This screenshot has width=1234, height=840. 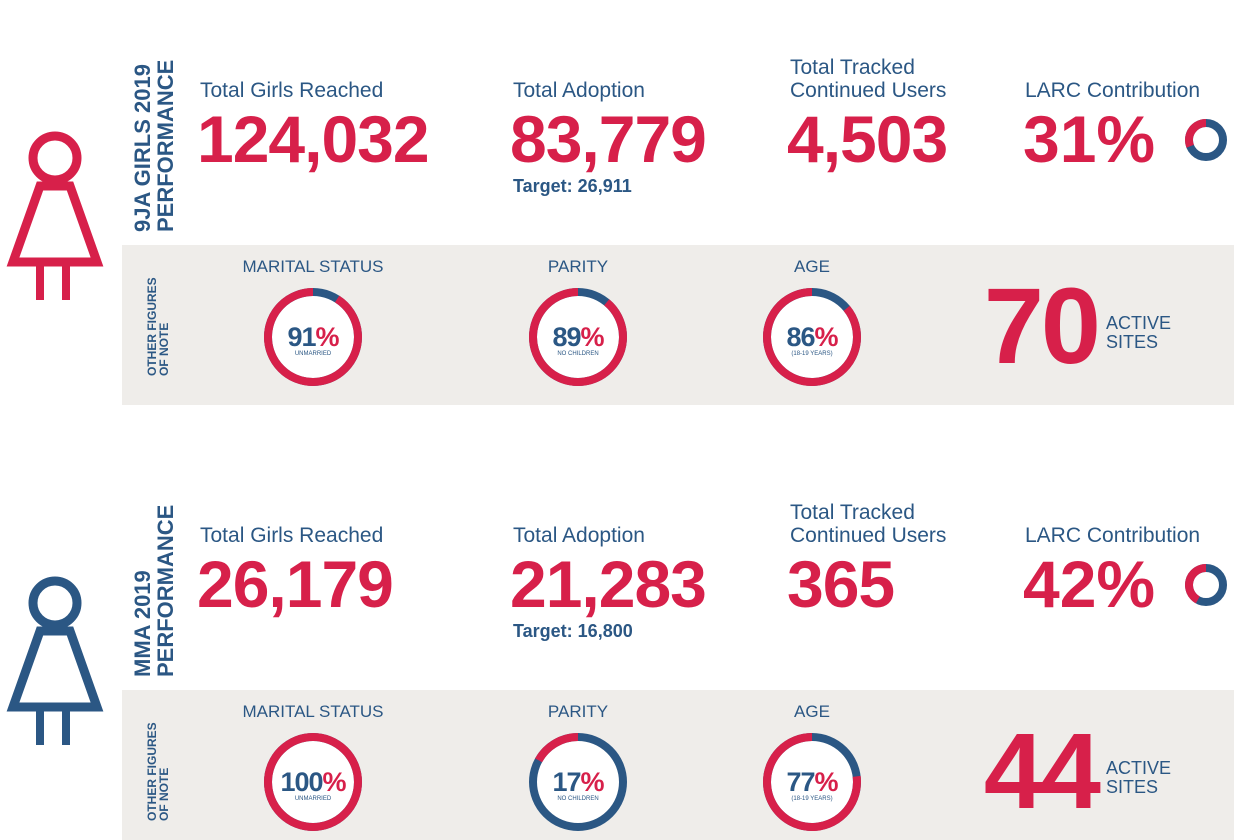 I want to click on figure-value: 89%, so click(x=578, y=337).